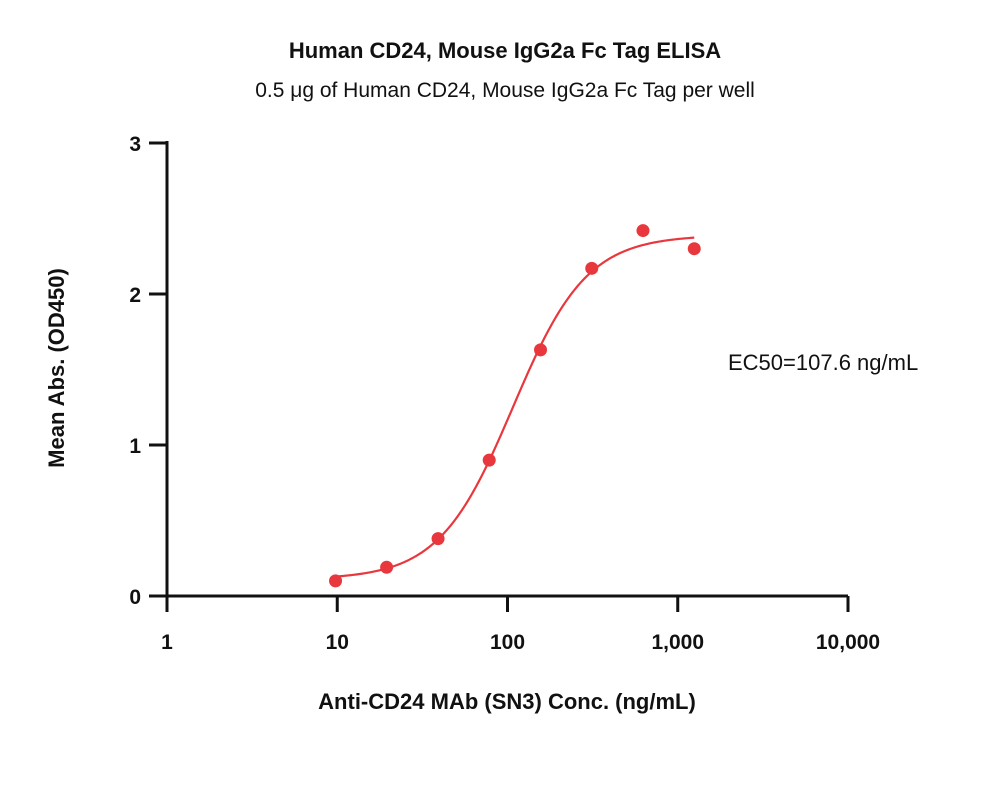 Image resolution: width=1000 pixels, height=788 pixels. I want to click on y-tick-label: 0, so click(135, 597).